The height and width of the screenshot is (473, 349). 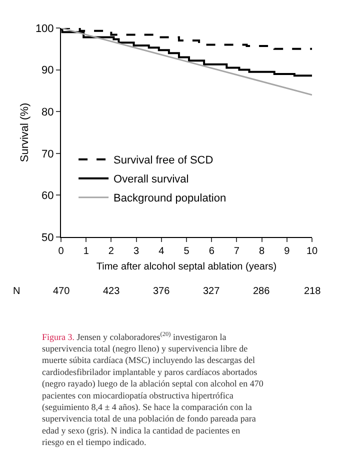 I want to click on x-axis-title: Time after alcohol septal ablation (years), so click(x=186, y=267).